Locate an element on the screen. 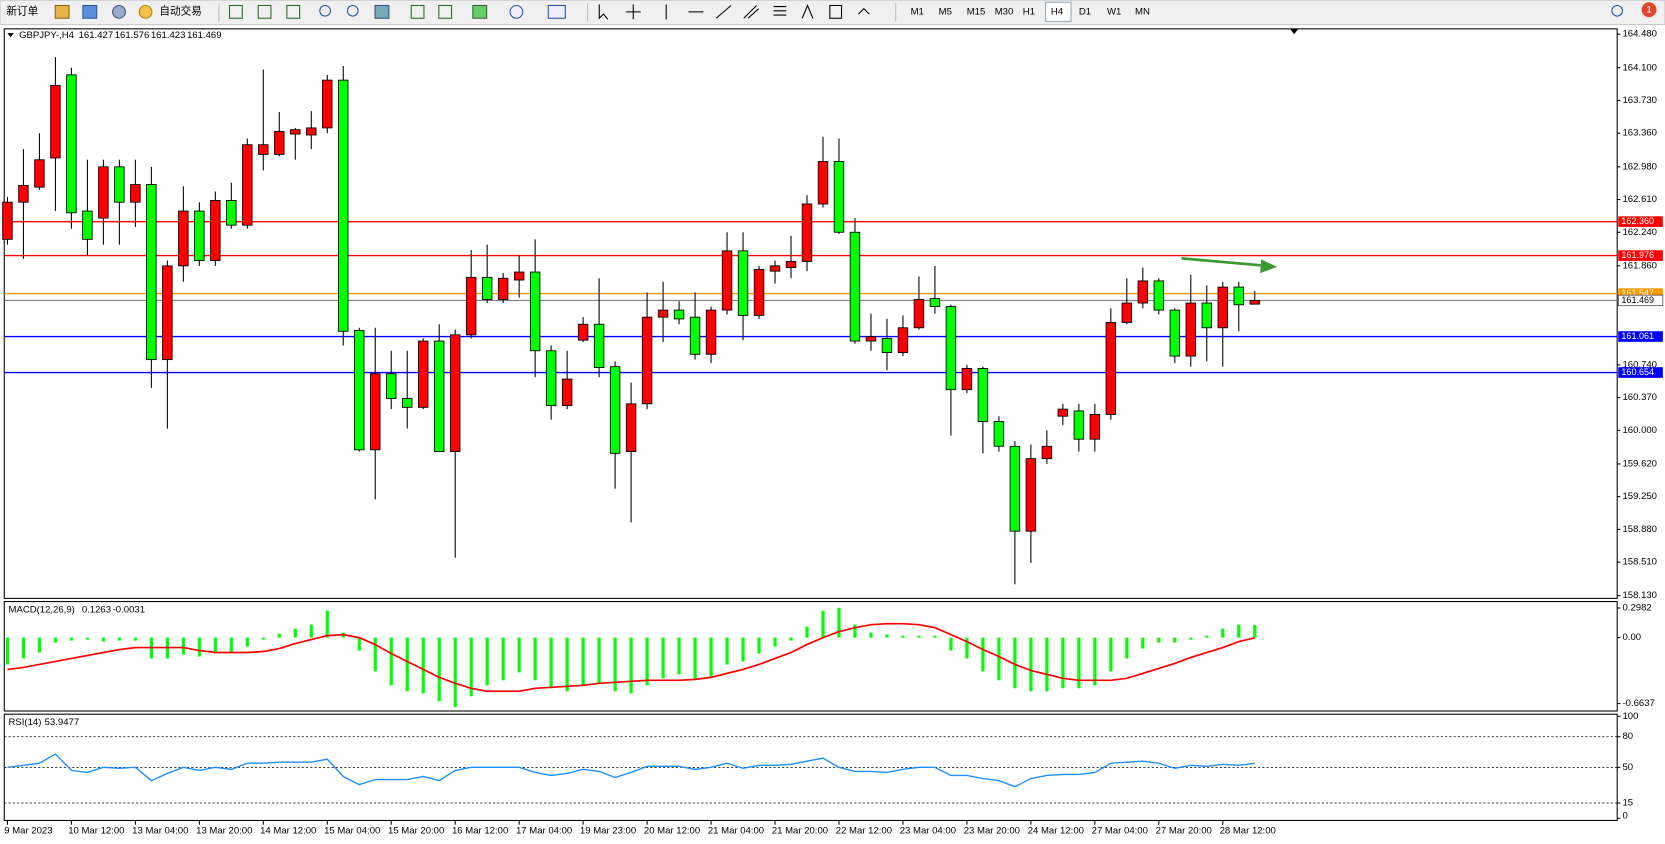 The image size is (1665, 844). zoom-in is located at coordinates (325, 10).